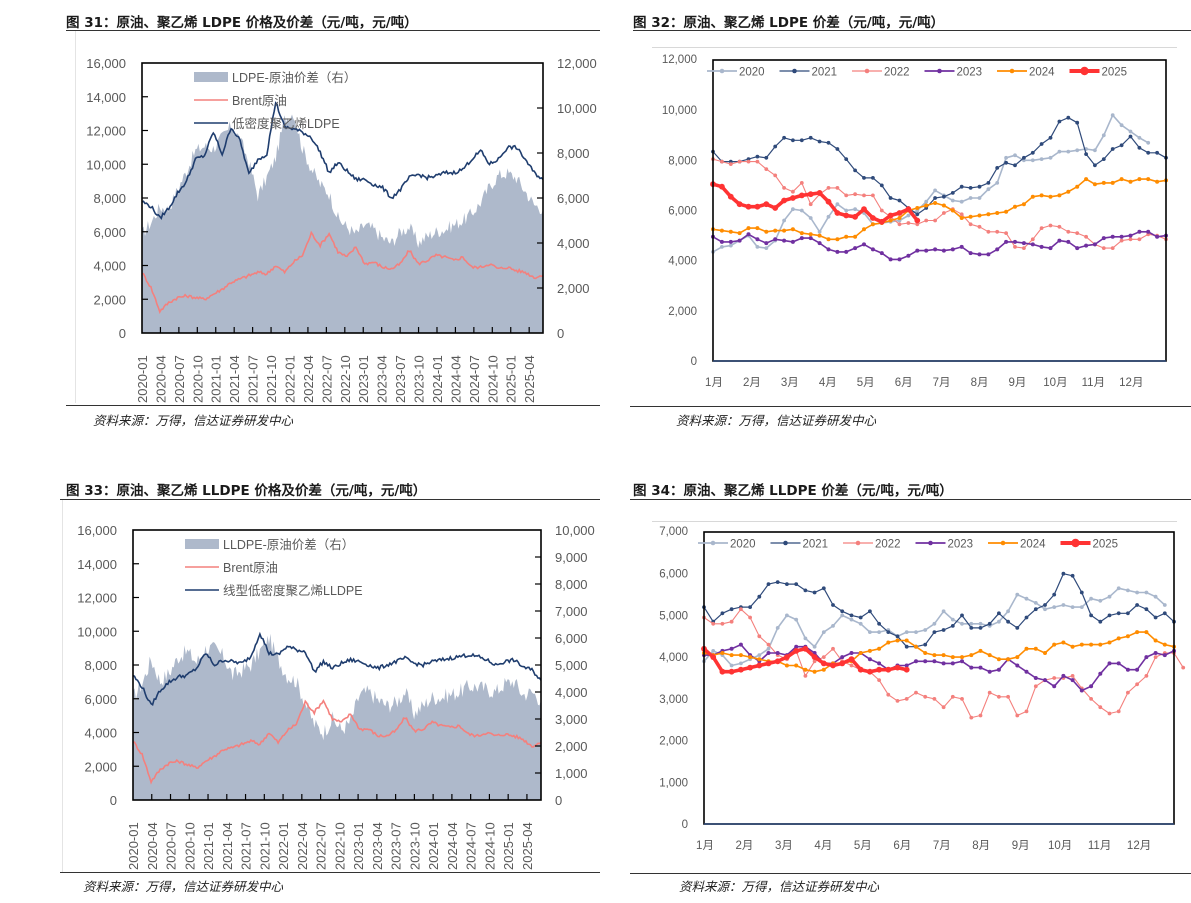 Image resolution: width=1191 pixels, height=903 pixels. I want to click on x-axis-tick-label: 2021-04, so click(234, 379).